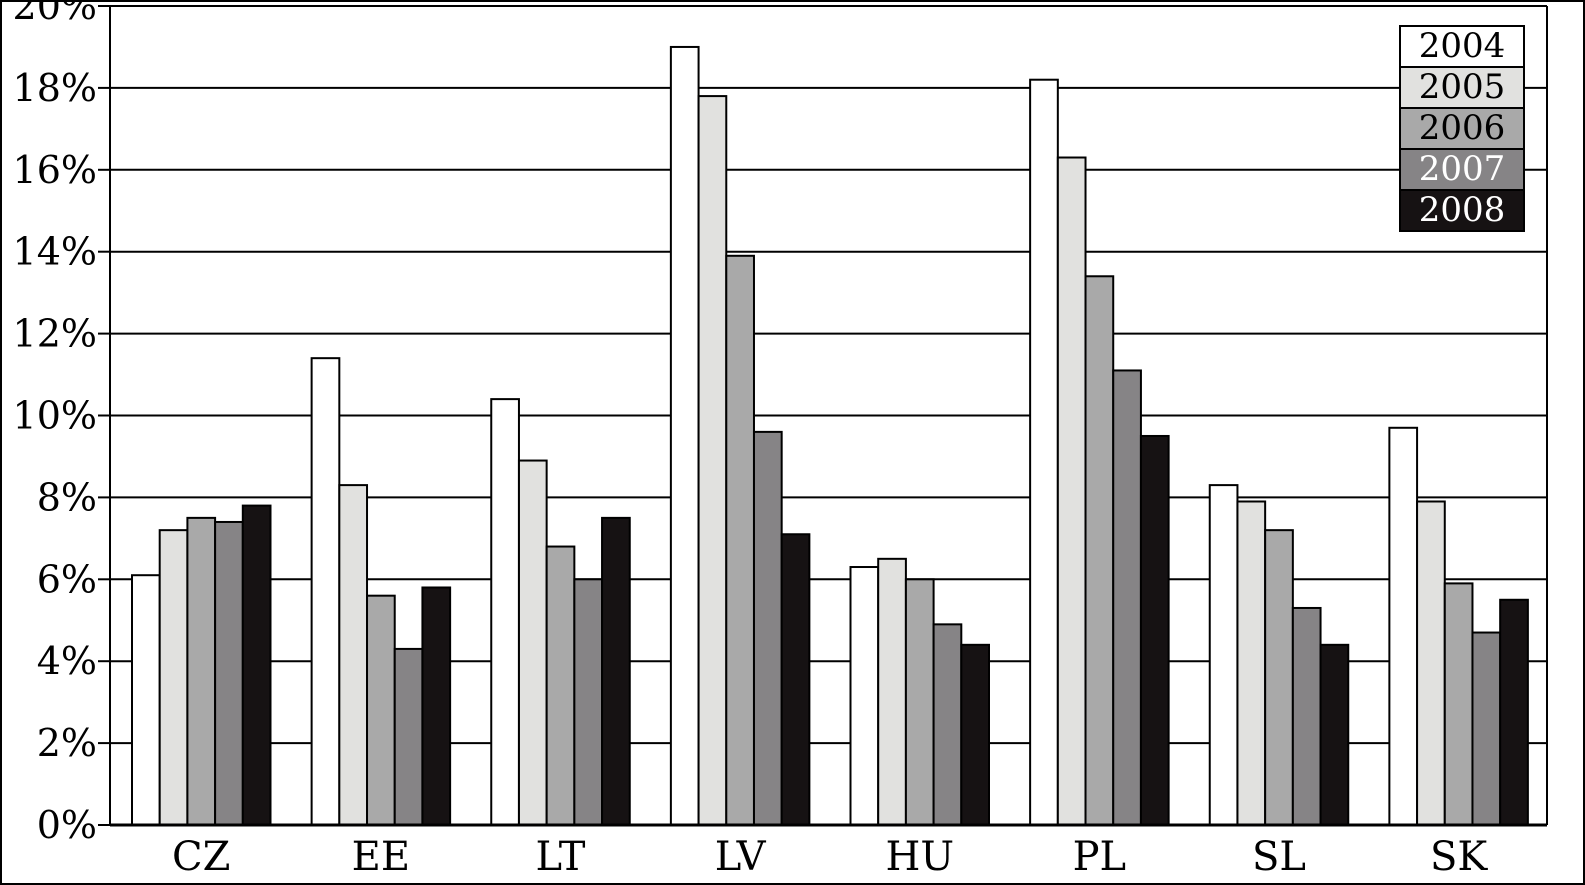 Image resolution: width=1585 pixels, height=885 pixels. What do you see at coordinates (684, 435) in the screenshot?
I see `bar-lv-2004` at bounding box center [684, 435].